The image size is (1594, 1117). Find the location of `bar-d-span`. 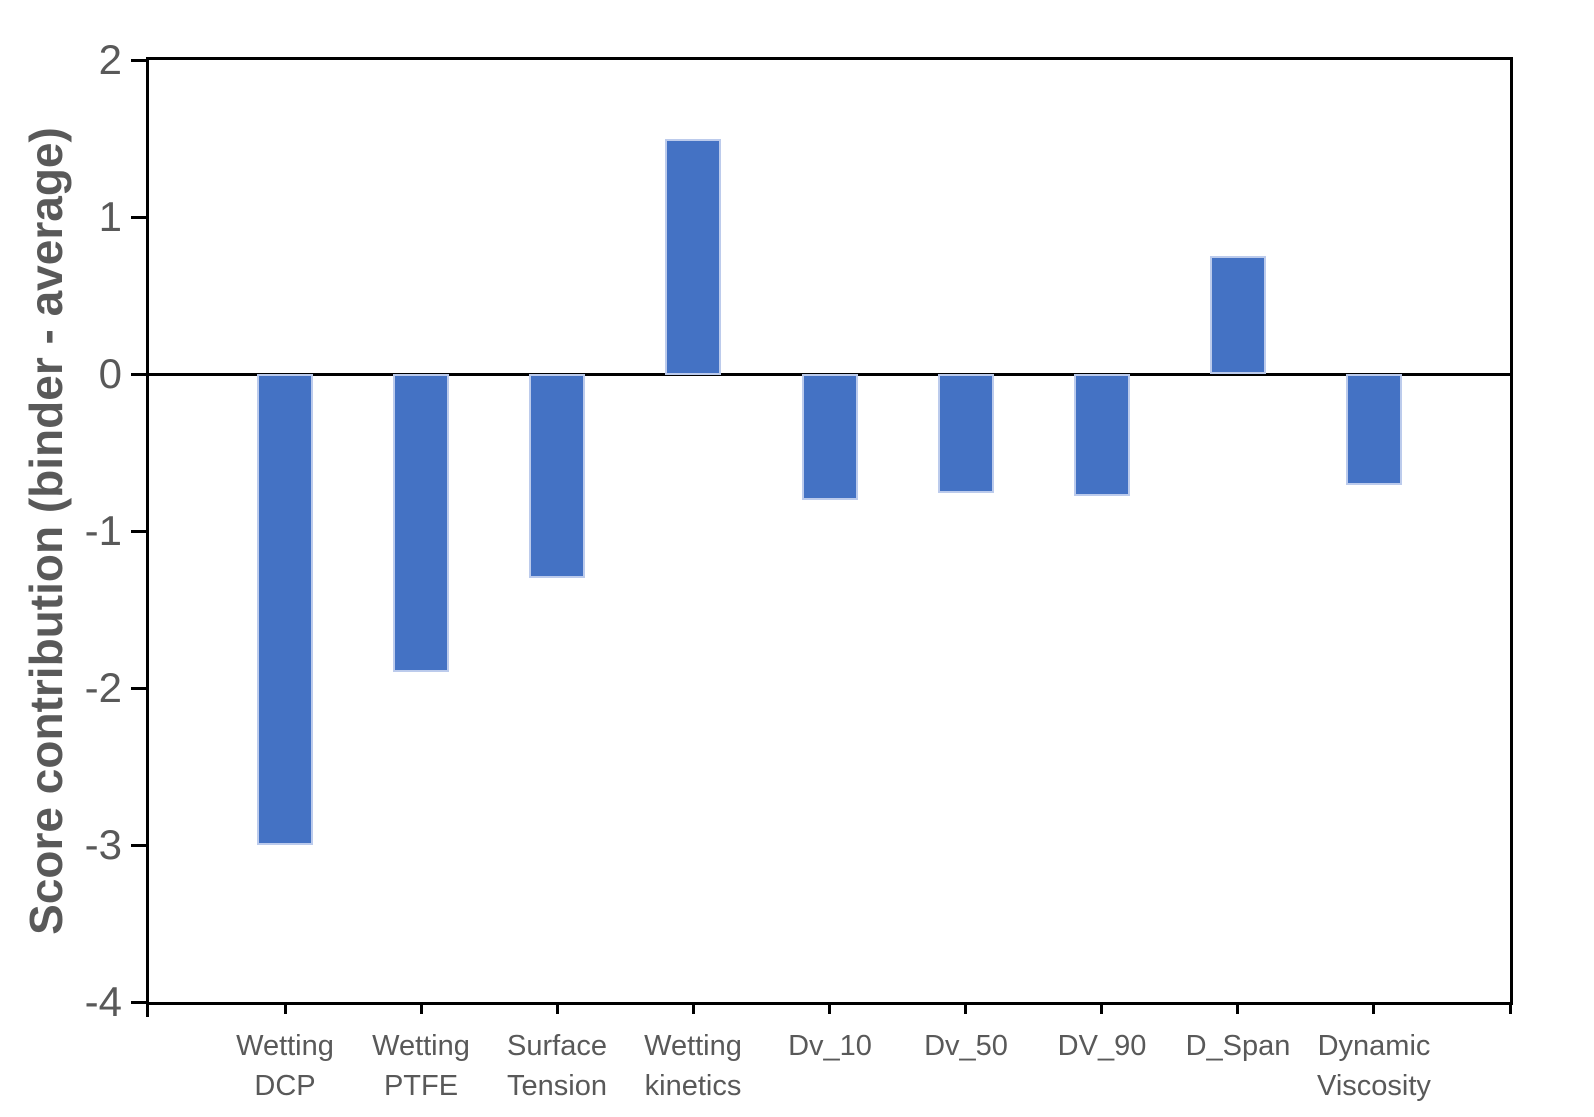

bar-d-span is located at coordinates (1238, 315).